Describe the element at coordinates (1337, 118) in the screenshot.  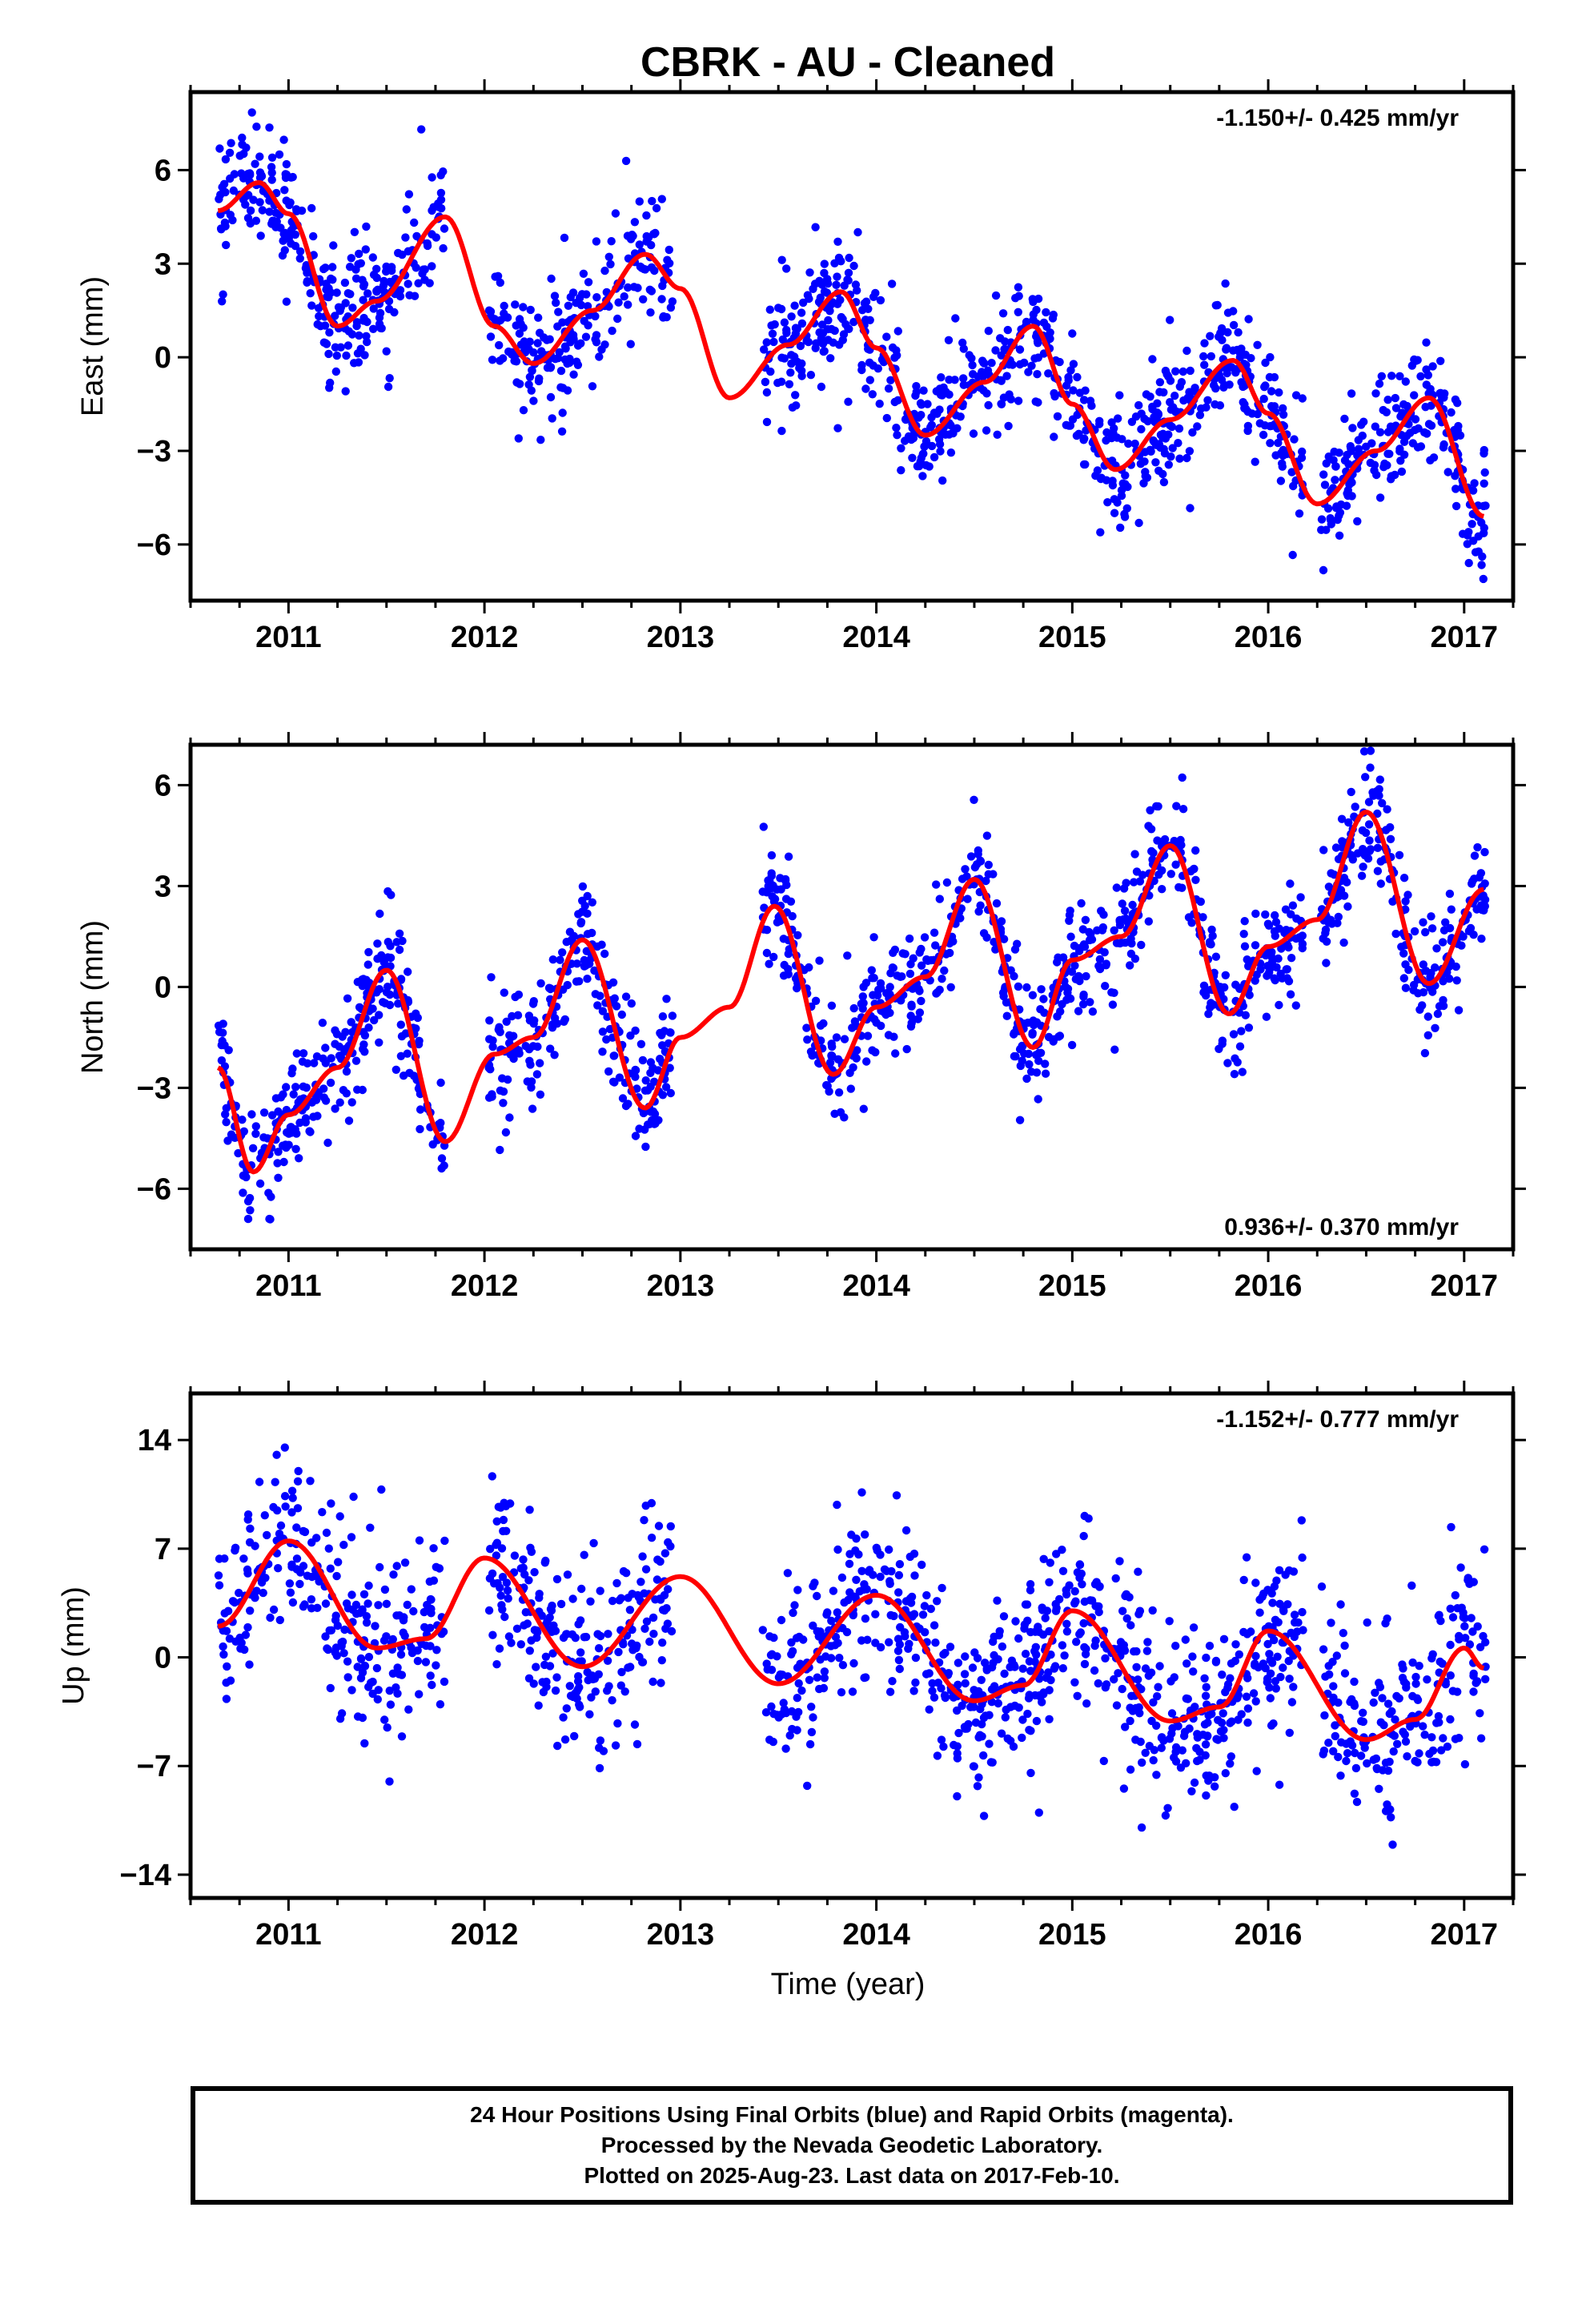
I see `rate-label-east: -1.150+/- 0.425 mm/yr` at that location.